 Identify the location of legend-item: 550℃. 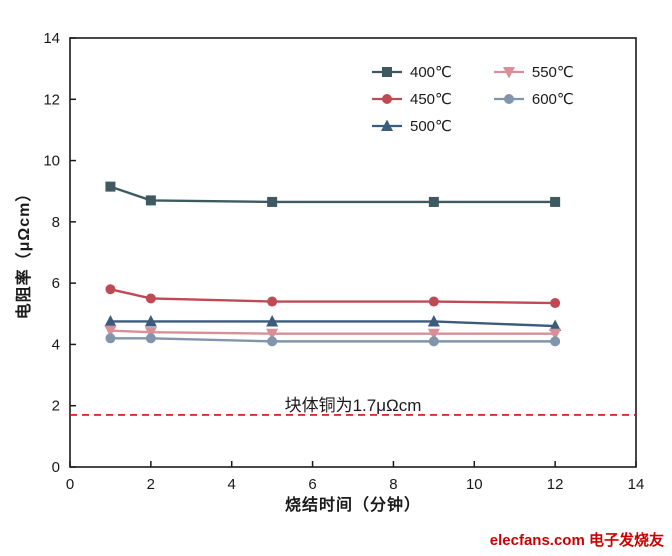
(533, 72).